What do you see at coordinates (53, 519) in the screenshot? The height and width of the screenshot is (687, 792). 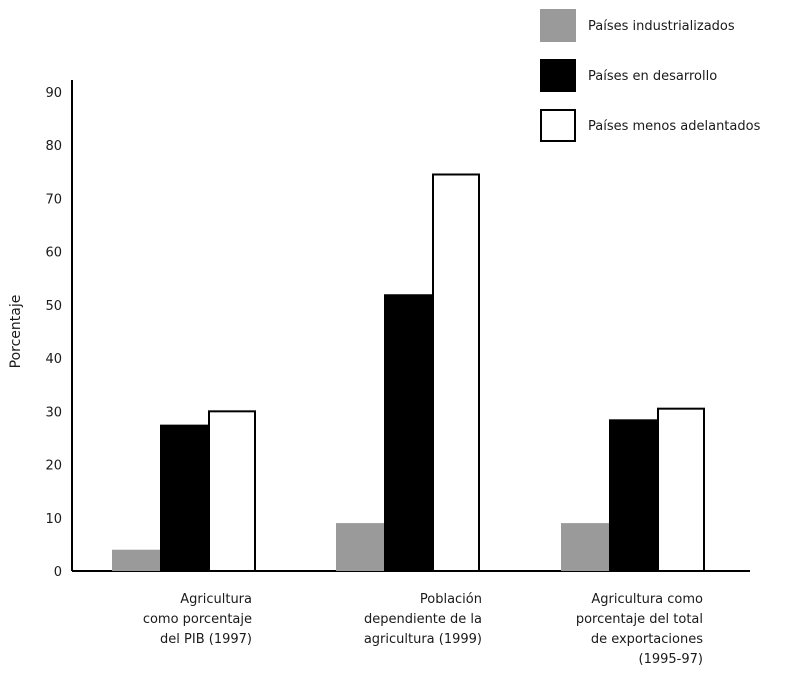 I see `y-tick-label: 10` at bounding box center [53, 519].